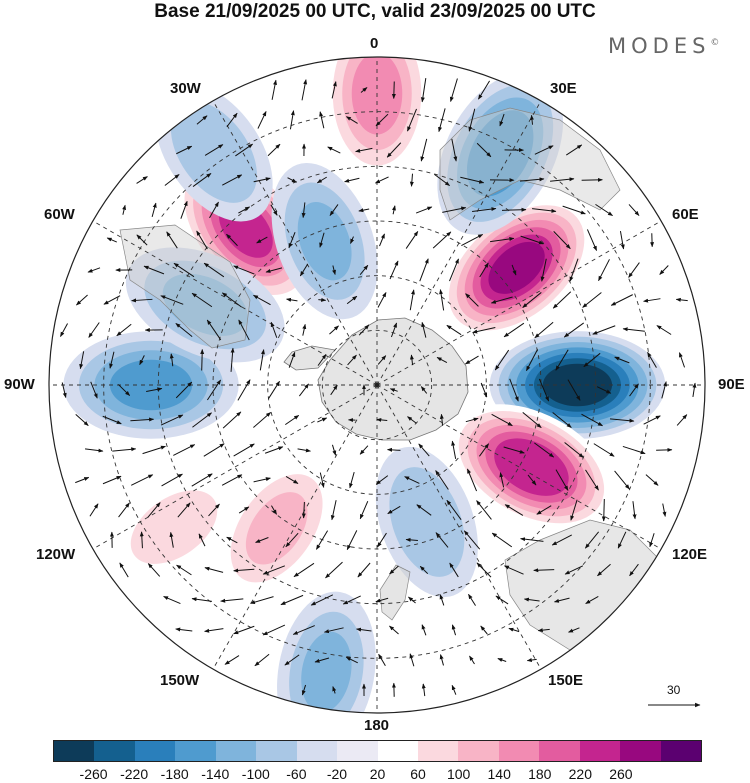 This screenshot has height=783, width=750. What do you see at coordinates (715, 43) in the screenshot?
I see `modes-logo-mark: ©` at bounding box center [715, 43].